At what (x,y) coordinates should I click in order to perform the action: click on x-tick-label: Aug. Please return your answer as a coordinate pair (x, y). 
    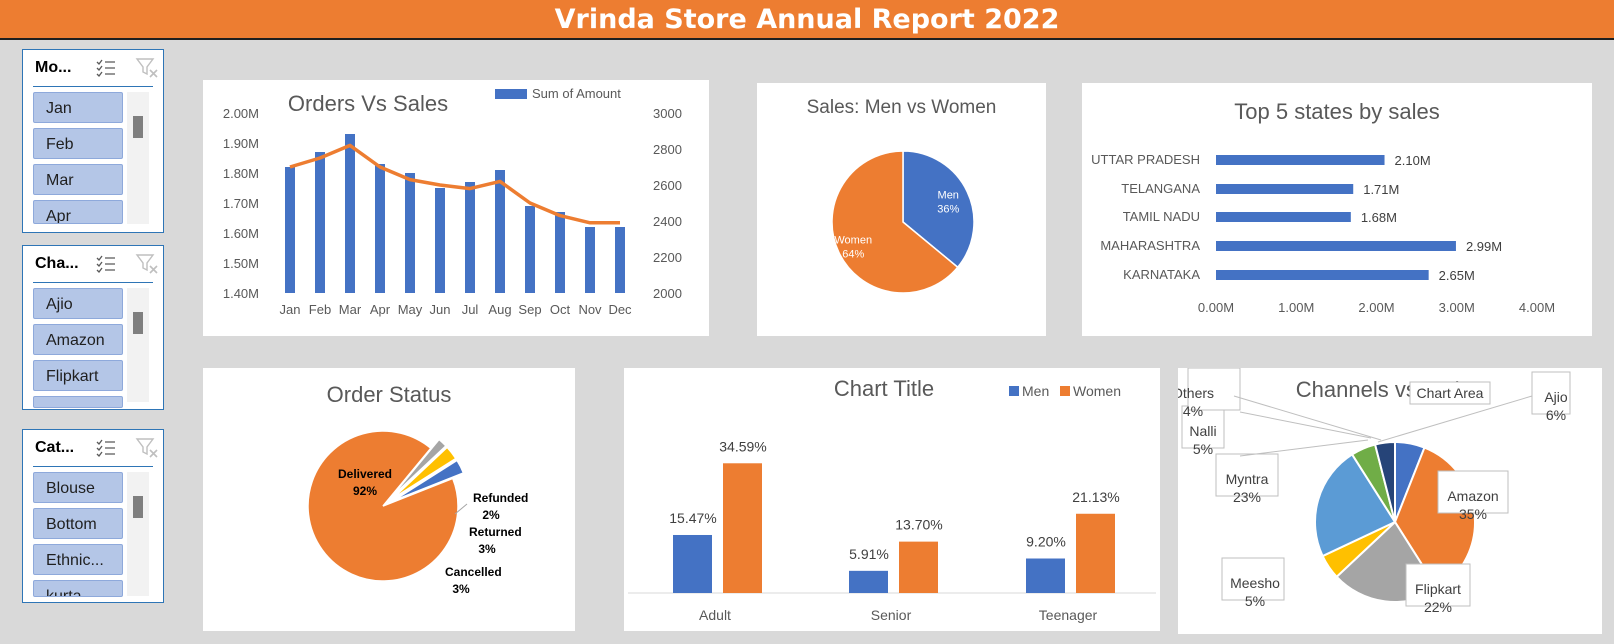
    Looking at the image, I should click on (499, 309).